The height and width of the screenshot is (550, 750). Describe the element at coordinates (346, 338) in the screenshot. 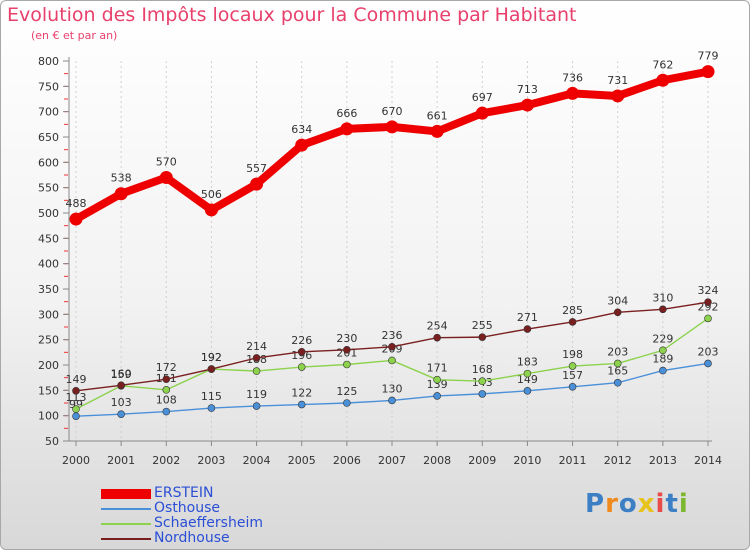

I see `data-label: 230` at that location.